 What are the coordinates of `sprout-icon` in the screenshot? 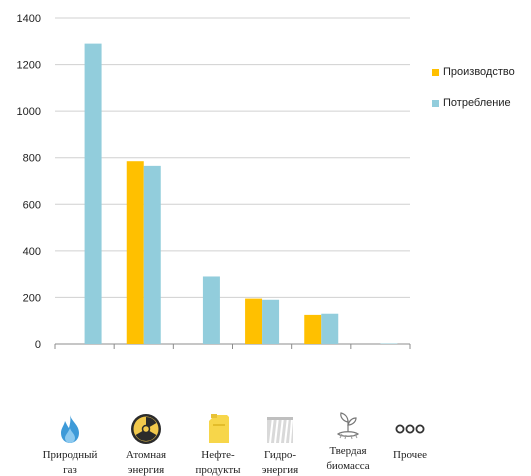 It's located at (348, 425).